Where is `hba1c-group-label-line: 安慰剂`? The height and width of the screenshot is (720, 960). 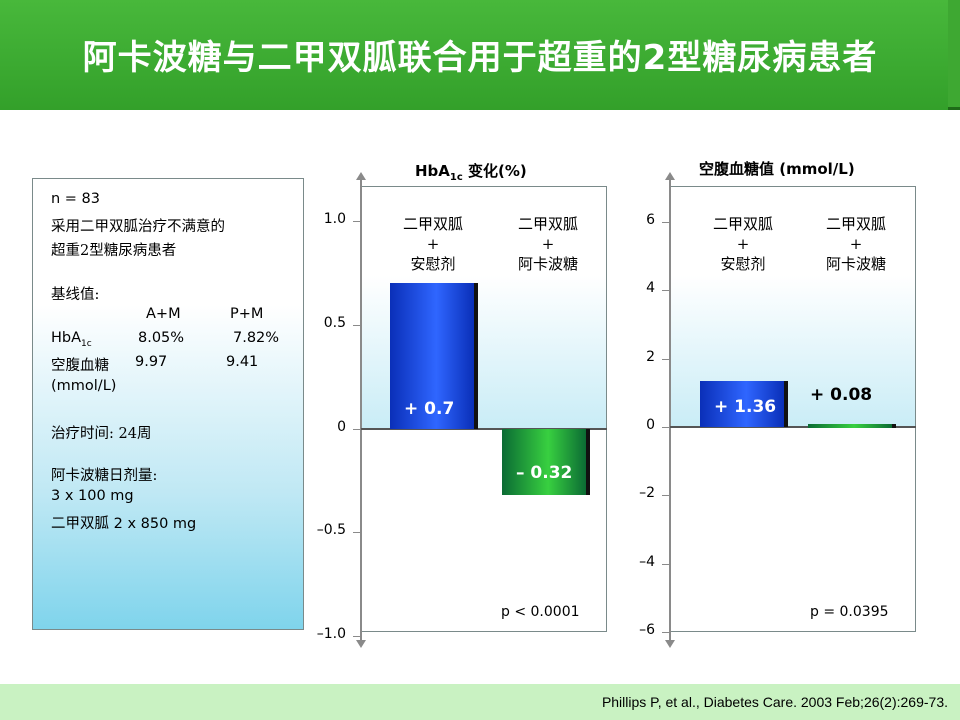
hba1c-group-label-line: 安慰剂 is located at coordinates (433, 264).